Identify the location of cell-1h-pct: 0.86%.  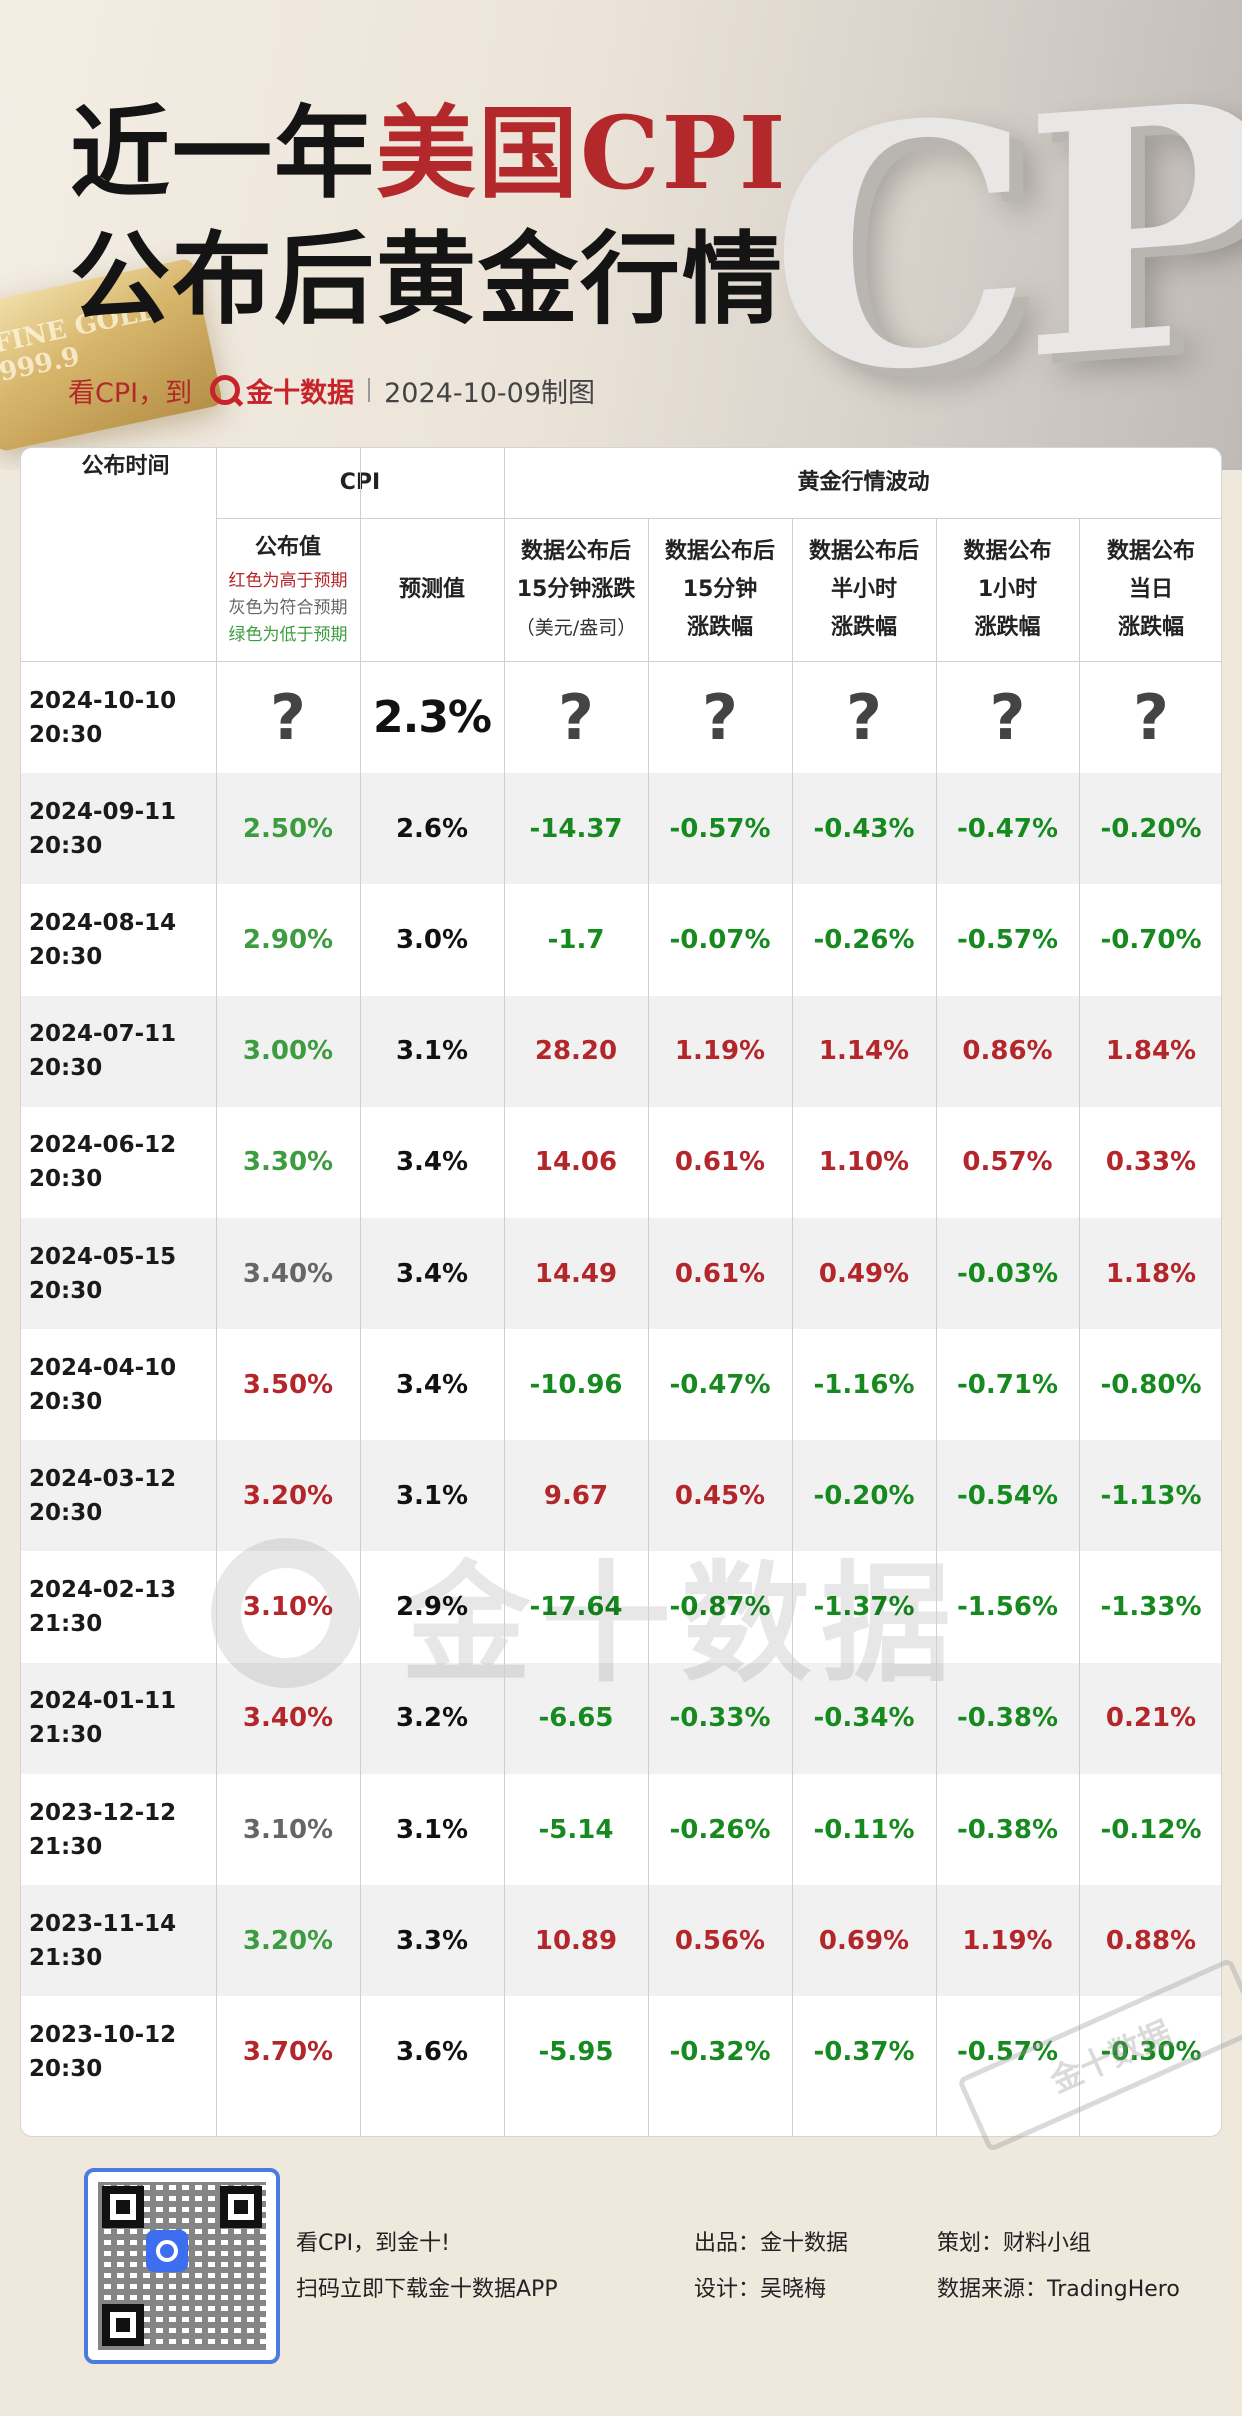
(1007, 1051).